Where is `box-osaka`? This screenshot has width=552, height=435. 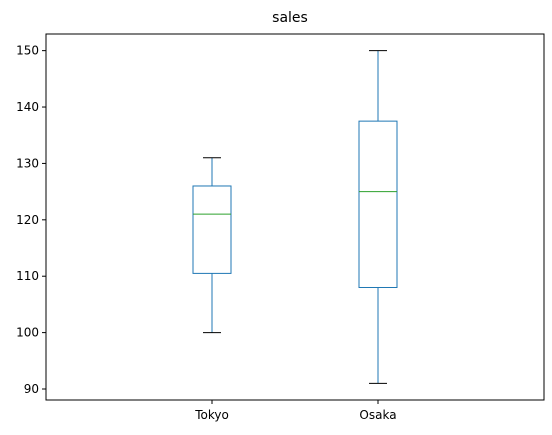
box-osaka is located at coordinates (378, 217).